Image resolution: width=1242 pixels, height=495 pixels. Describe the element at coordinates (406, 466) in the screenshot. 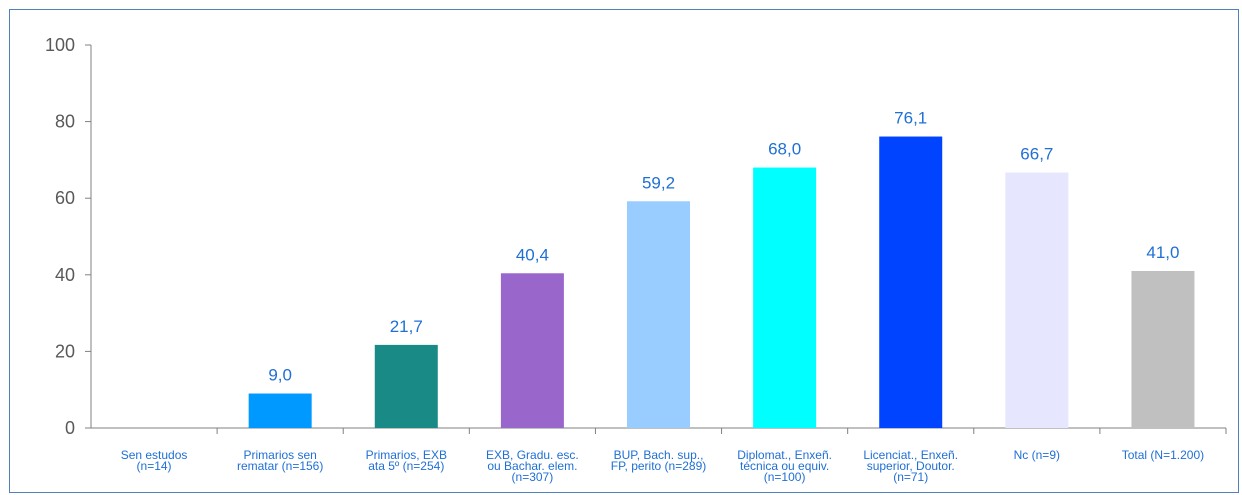

I see `category-label: ata 5º (n=254)` at that location.